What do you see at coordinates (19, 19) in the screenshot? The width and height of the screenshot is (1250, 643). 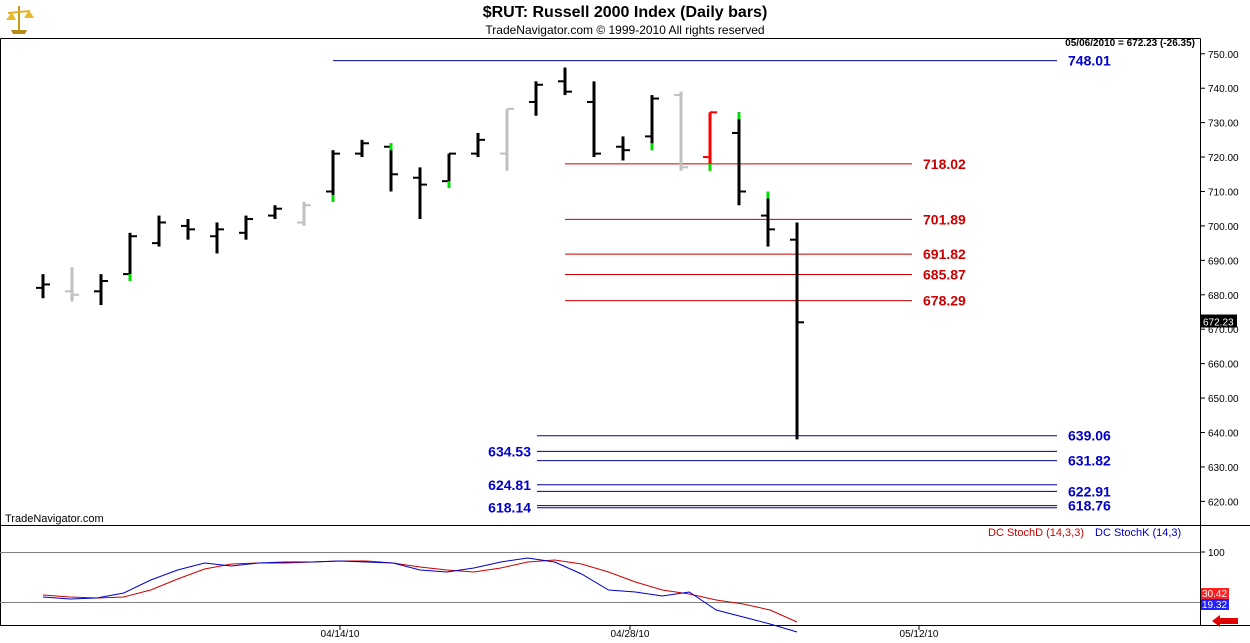 I see `trading-scale-icon` at bounding box center [19, 19].